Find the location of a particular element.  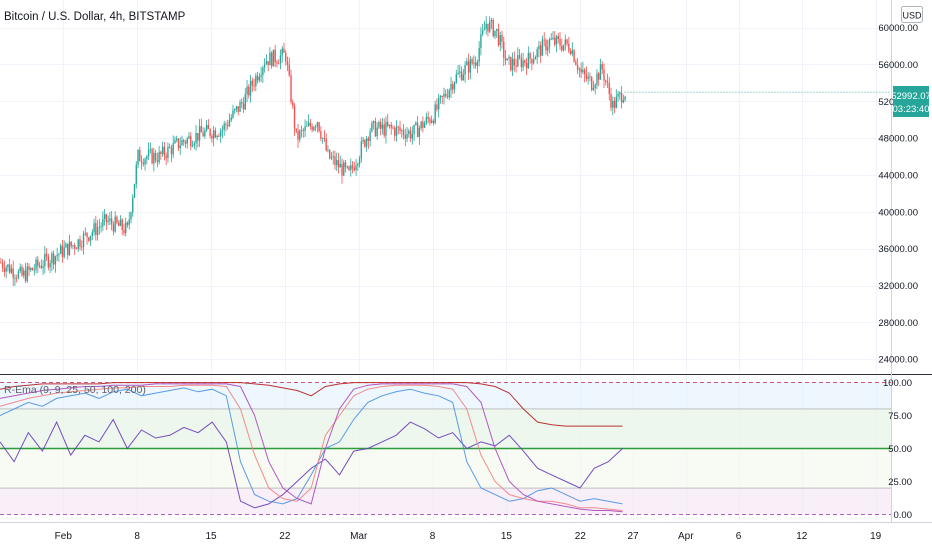

time-tick-label: 27 is located at coordinates (633, 536).